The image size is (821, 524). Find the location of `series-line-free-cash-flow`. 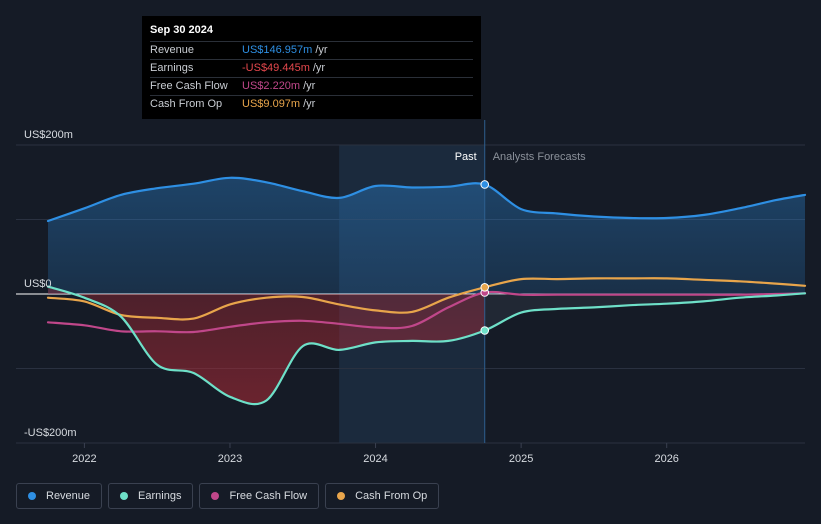

series-line-free-cash-flow is located at coordinates (426, 312).